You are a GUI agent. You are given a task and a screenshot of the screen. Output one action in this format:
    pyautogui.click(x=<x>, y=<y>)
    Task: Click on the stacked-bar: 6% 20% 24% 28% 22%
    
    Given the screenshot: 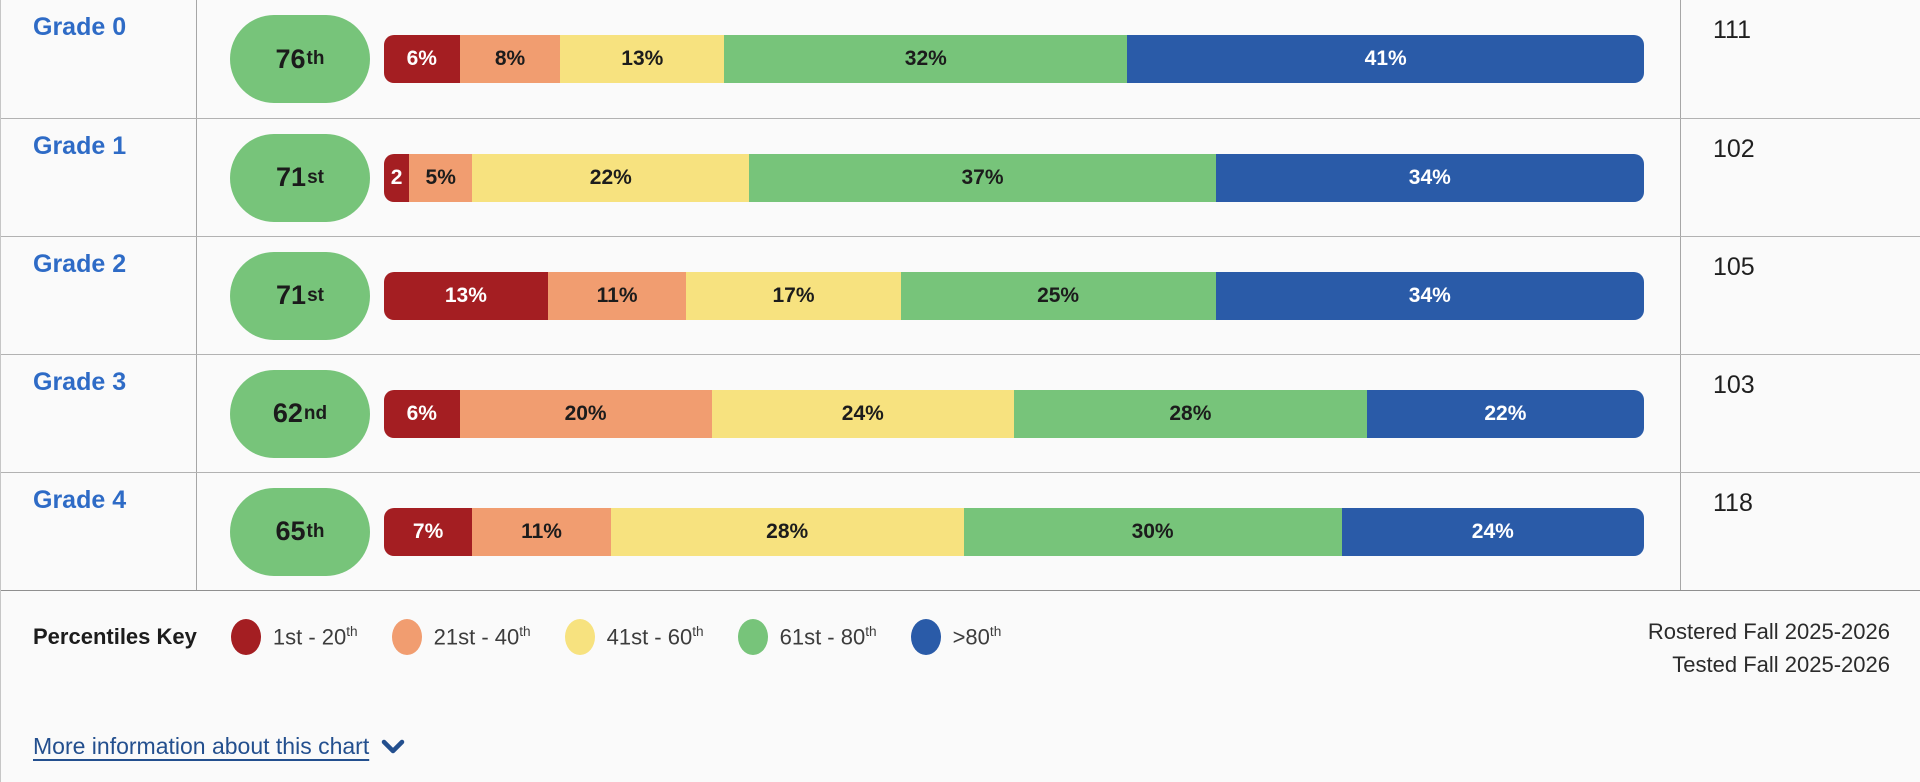 What is the action you would take?
    pyautogui.click(x=1014, y=413)
    